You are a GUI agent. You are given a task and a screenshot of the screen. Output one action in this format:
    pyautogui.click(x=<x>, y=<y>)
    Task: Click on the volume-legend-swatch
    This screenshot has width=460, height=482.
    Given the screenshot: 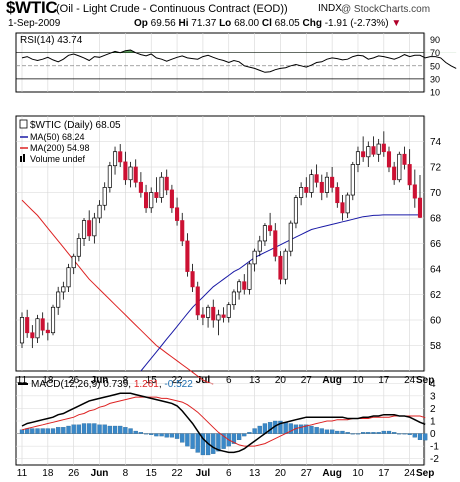 What is the action you would take?
    pyautogui.click(x=24, y=158)
    